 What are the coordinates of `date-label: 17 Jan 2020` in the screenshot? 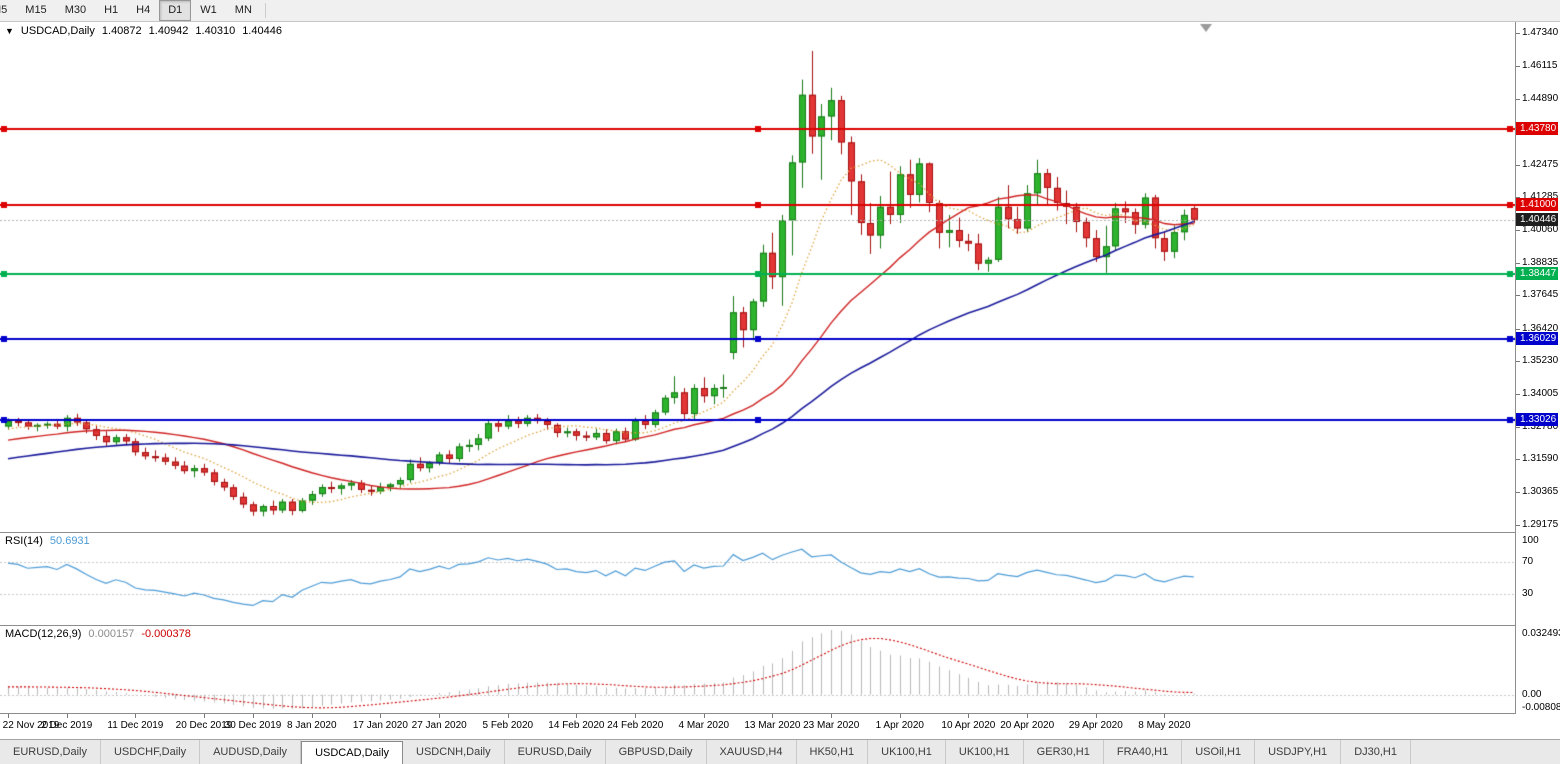 It's located at (380, 725).